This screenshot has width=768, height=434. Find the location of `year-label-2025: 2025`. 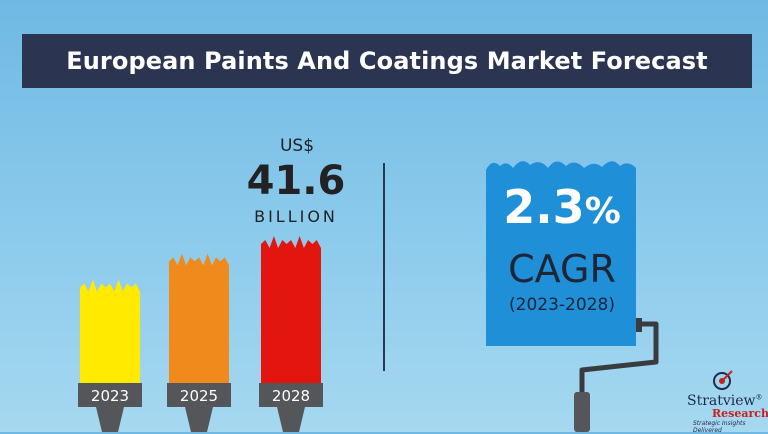

year-label-2025: 2025 is located at coordinates (199, 396).